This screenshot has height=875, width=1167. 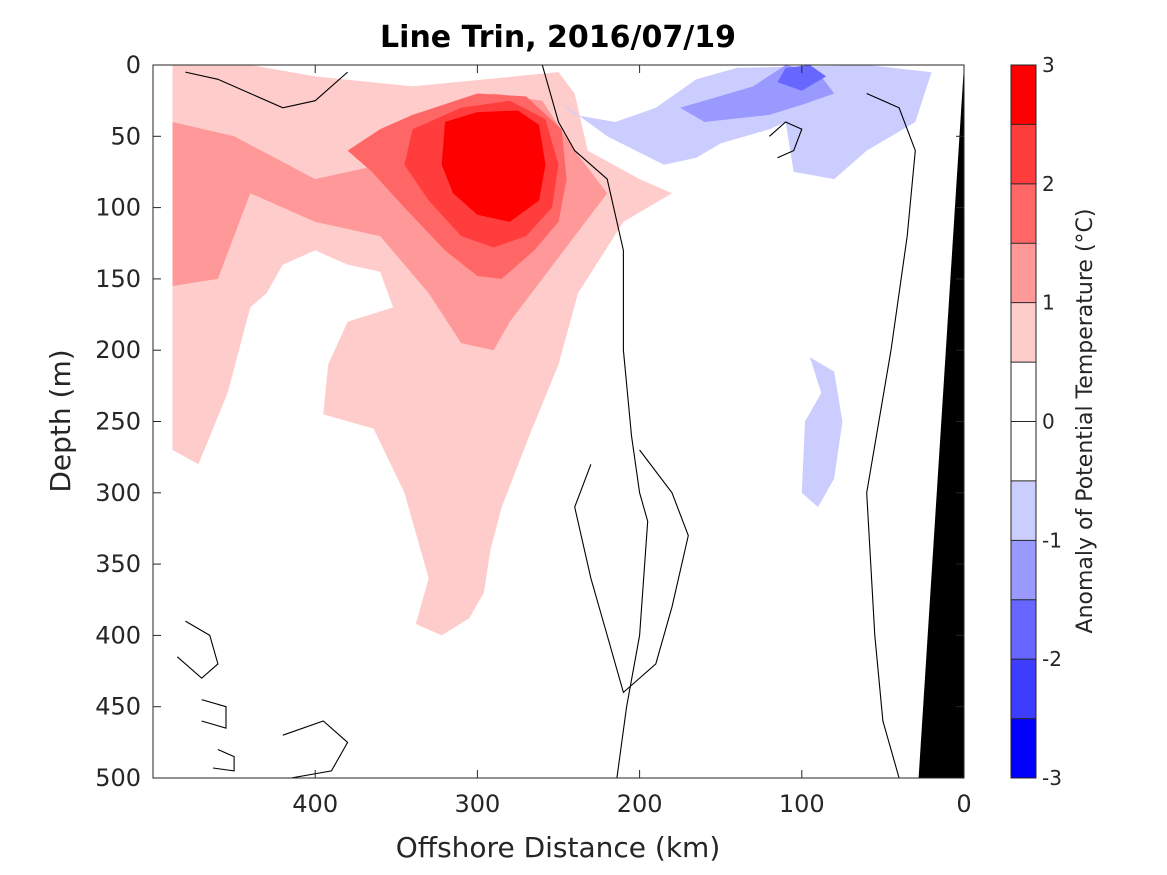 I want to click on y-tick-label: 100, so click(x=118, y=208).